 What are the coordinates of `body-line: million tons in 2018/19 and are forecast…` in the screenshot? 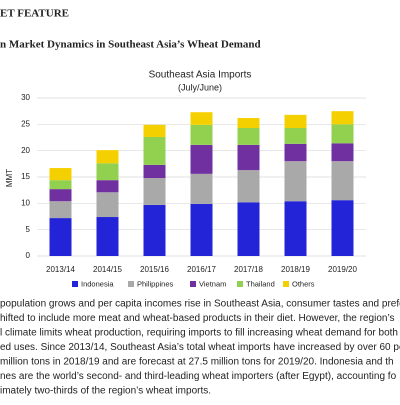 It's located at (197, 362).